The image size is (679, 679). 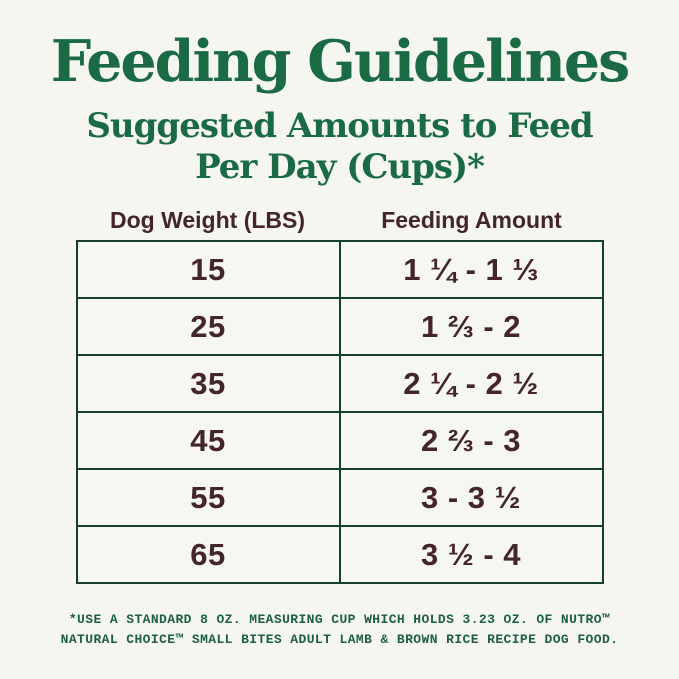 What do you see at coordinates (208, 327) in the screenshot?
I see `weight-cell: 25` at bounding box center [208, 327].